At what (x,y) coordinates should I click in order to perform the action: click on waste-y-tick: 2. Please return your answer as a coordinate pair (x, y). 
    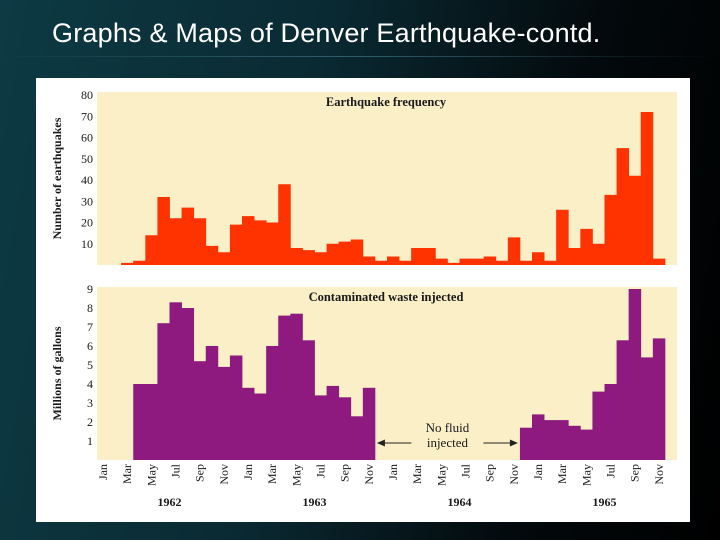
    Looking at the image, I should click on (90, 422).